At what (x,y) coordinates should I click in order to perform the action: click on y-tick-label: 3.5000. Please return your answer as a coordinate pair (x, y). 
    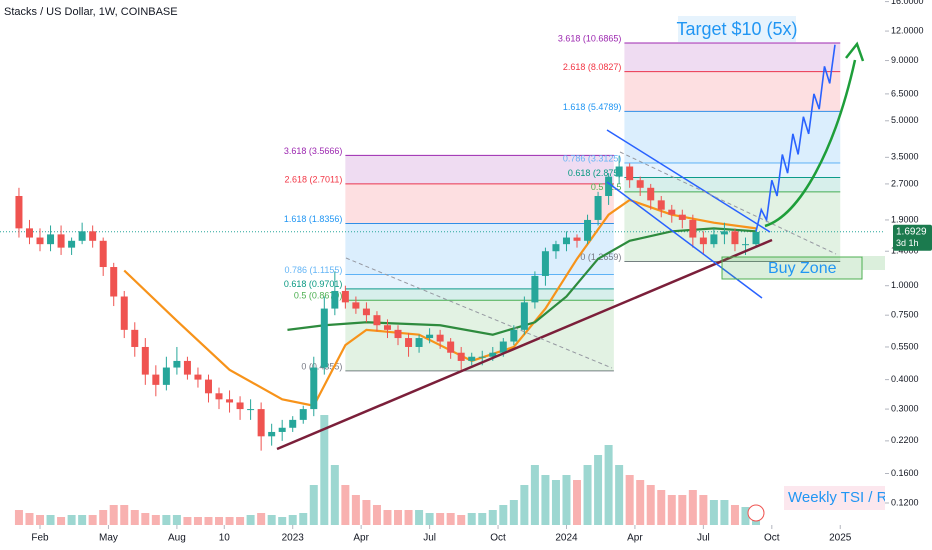
    Looking at the image, I should click on (905, 157).